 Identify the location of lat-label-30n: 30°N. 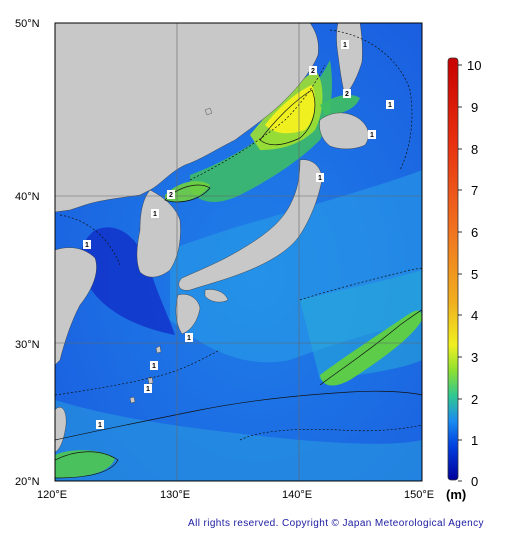
(27, 345).